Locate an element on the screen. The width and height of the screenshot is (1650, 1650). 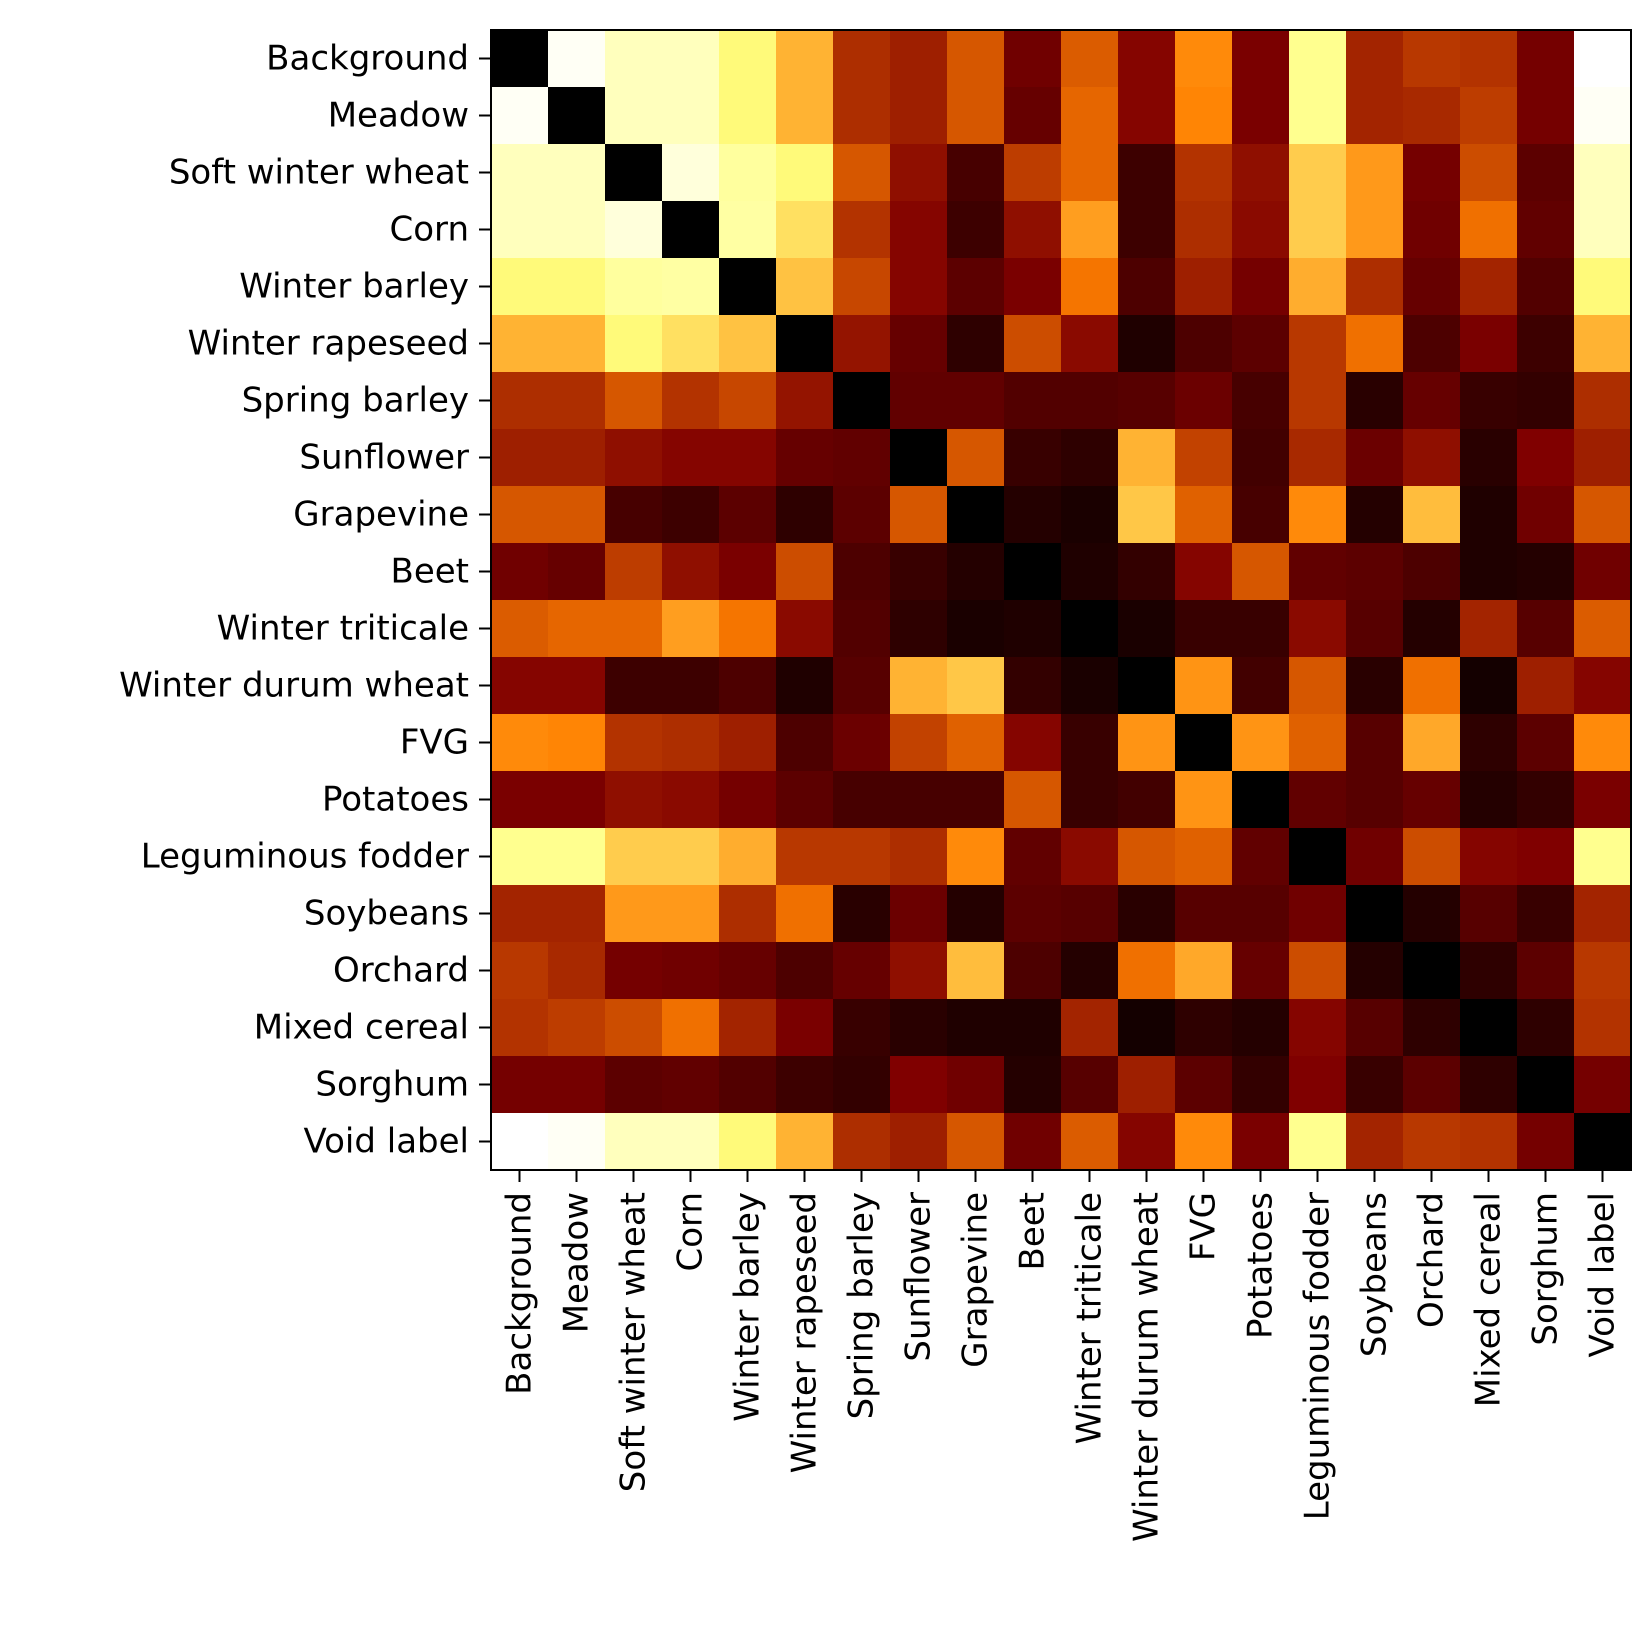
heatmap-cell-winter-triticale-x-background is located at coordinates (520, 629).